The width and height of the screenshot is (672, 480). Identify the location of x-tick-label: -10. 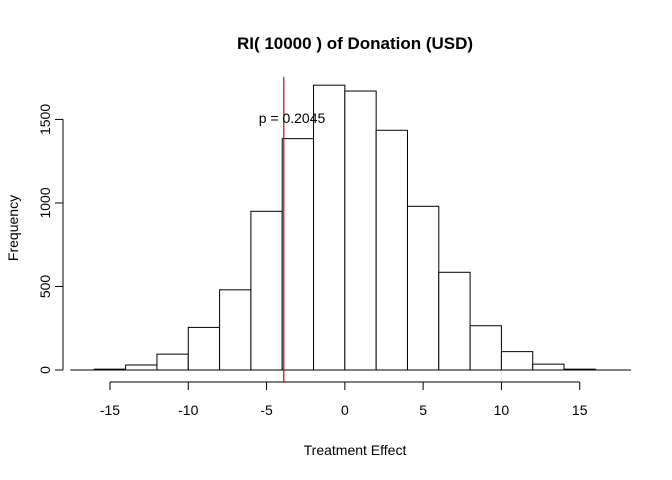
(188, 410).